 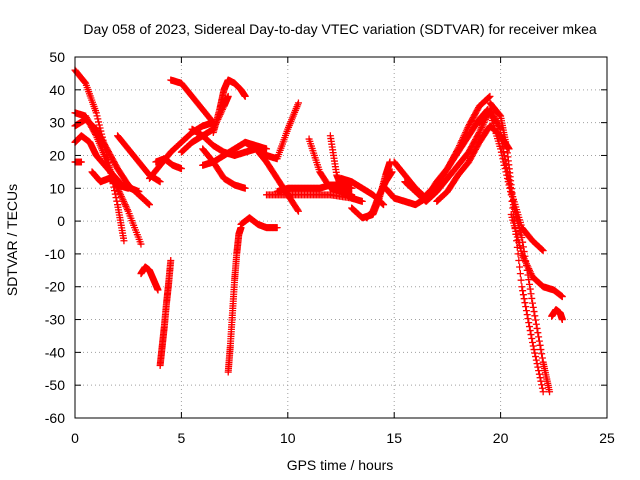 I want to click on y-tick-label: -40, so click(x=55, y=352).